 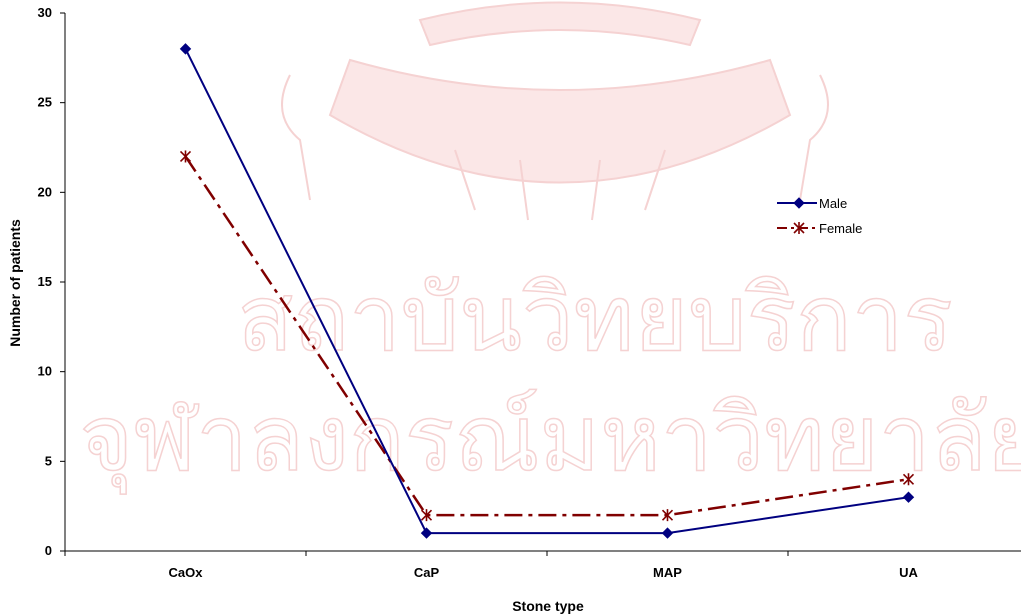 I want to click on y-ticks: 0 5 10 15 20 25 30, so click(x=51, y=281).